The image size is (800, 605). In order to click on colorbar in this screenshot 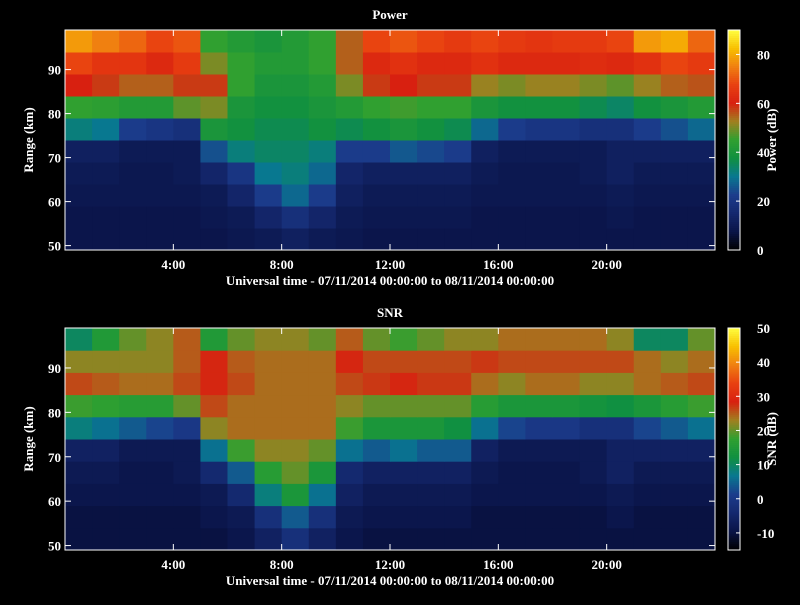, I will do `click(734, 140)`.